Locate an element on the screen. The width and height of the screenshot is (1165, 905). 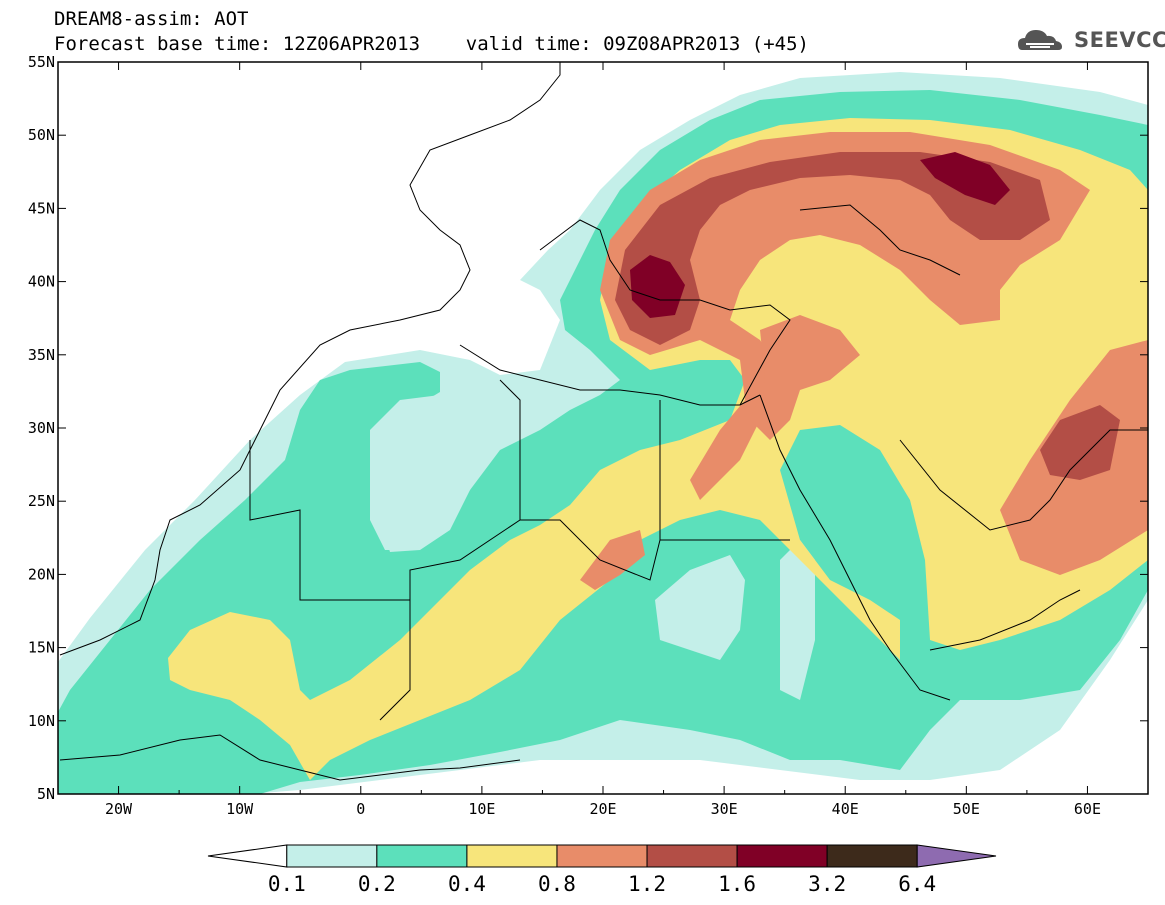
aot-contour-1.2-east is located at coordinates (1080, 442).